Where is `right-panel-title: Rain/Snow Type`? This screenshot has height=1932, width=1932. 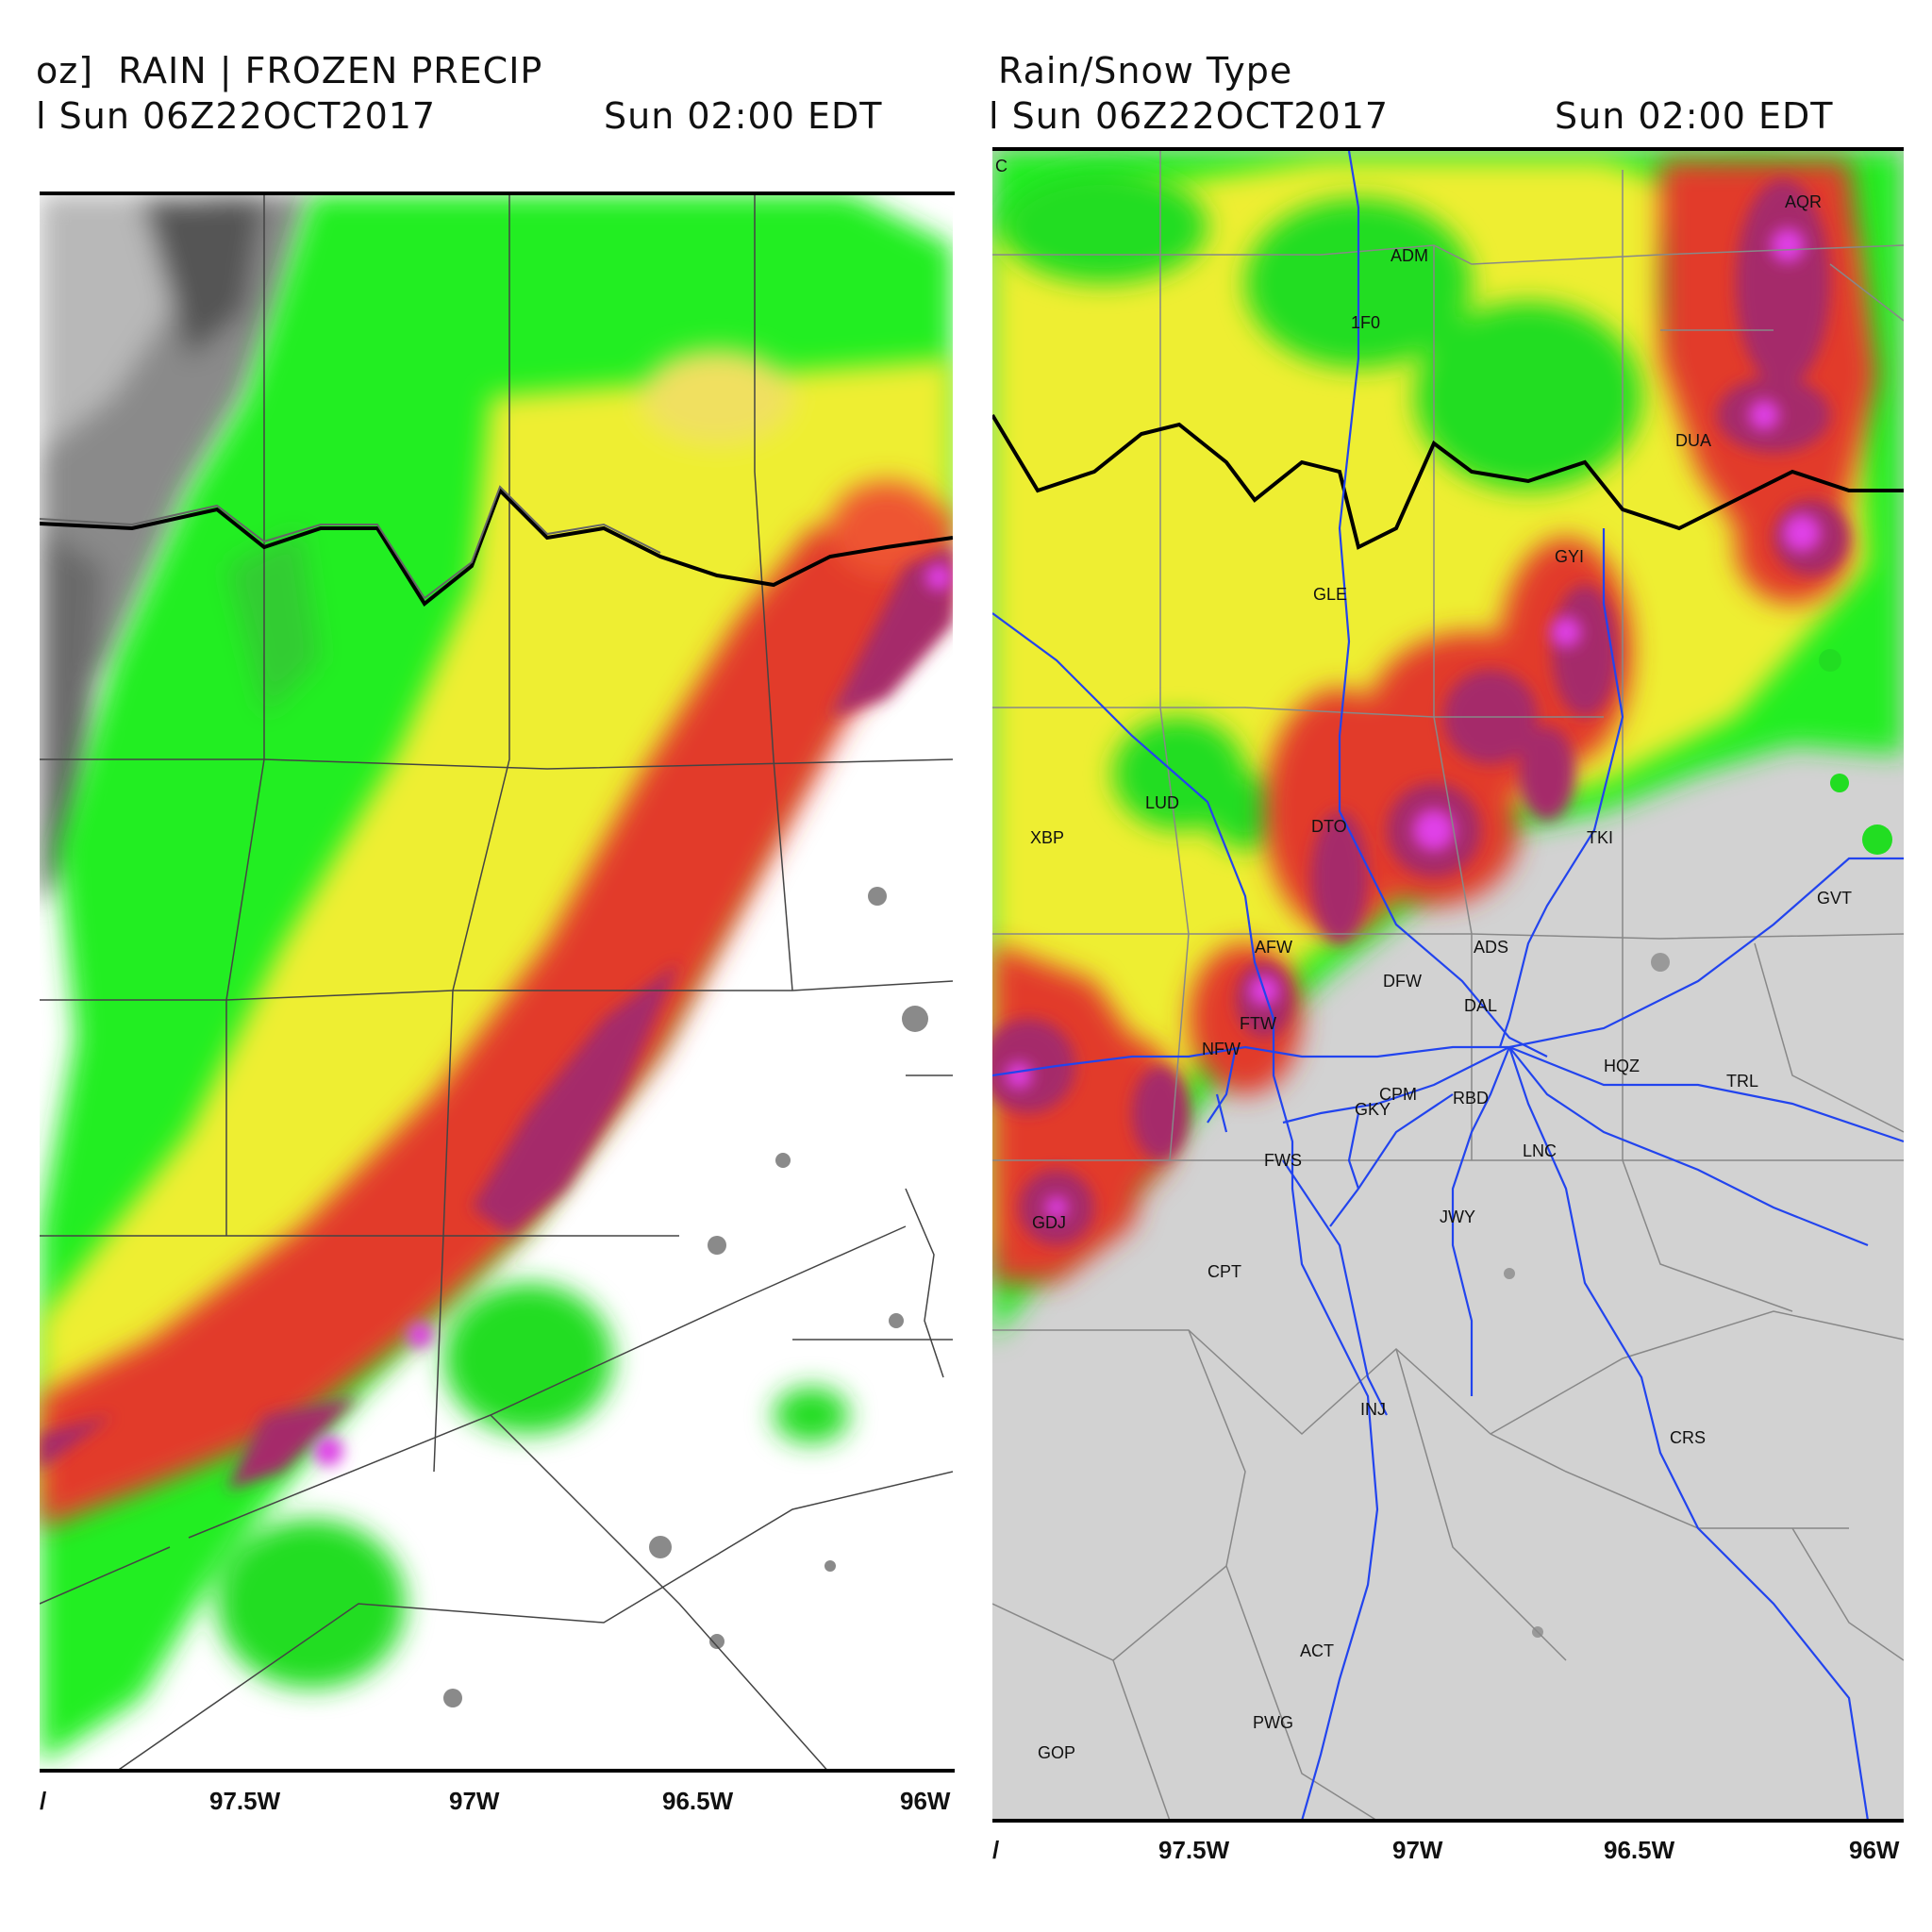 right-panel-title: Rain/Snow Type is located at coordinates (1145, 71).